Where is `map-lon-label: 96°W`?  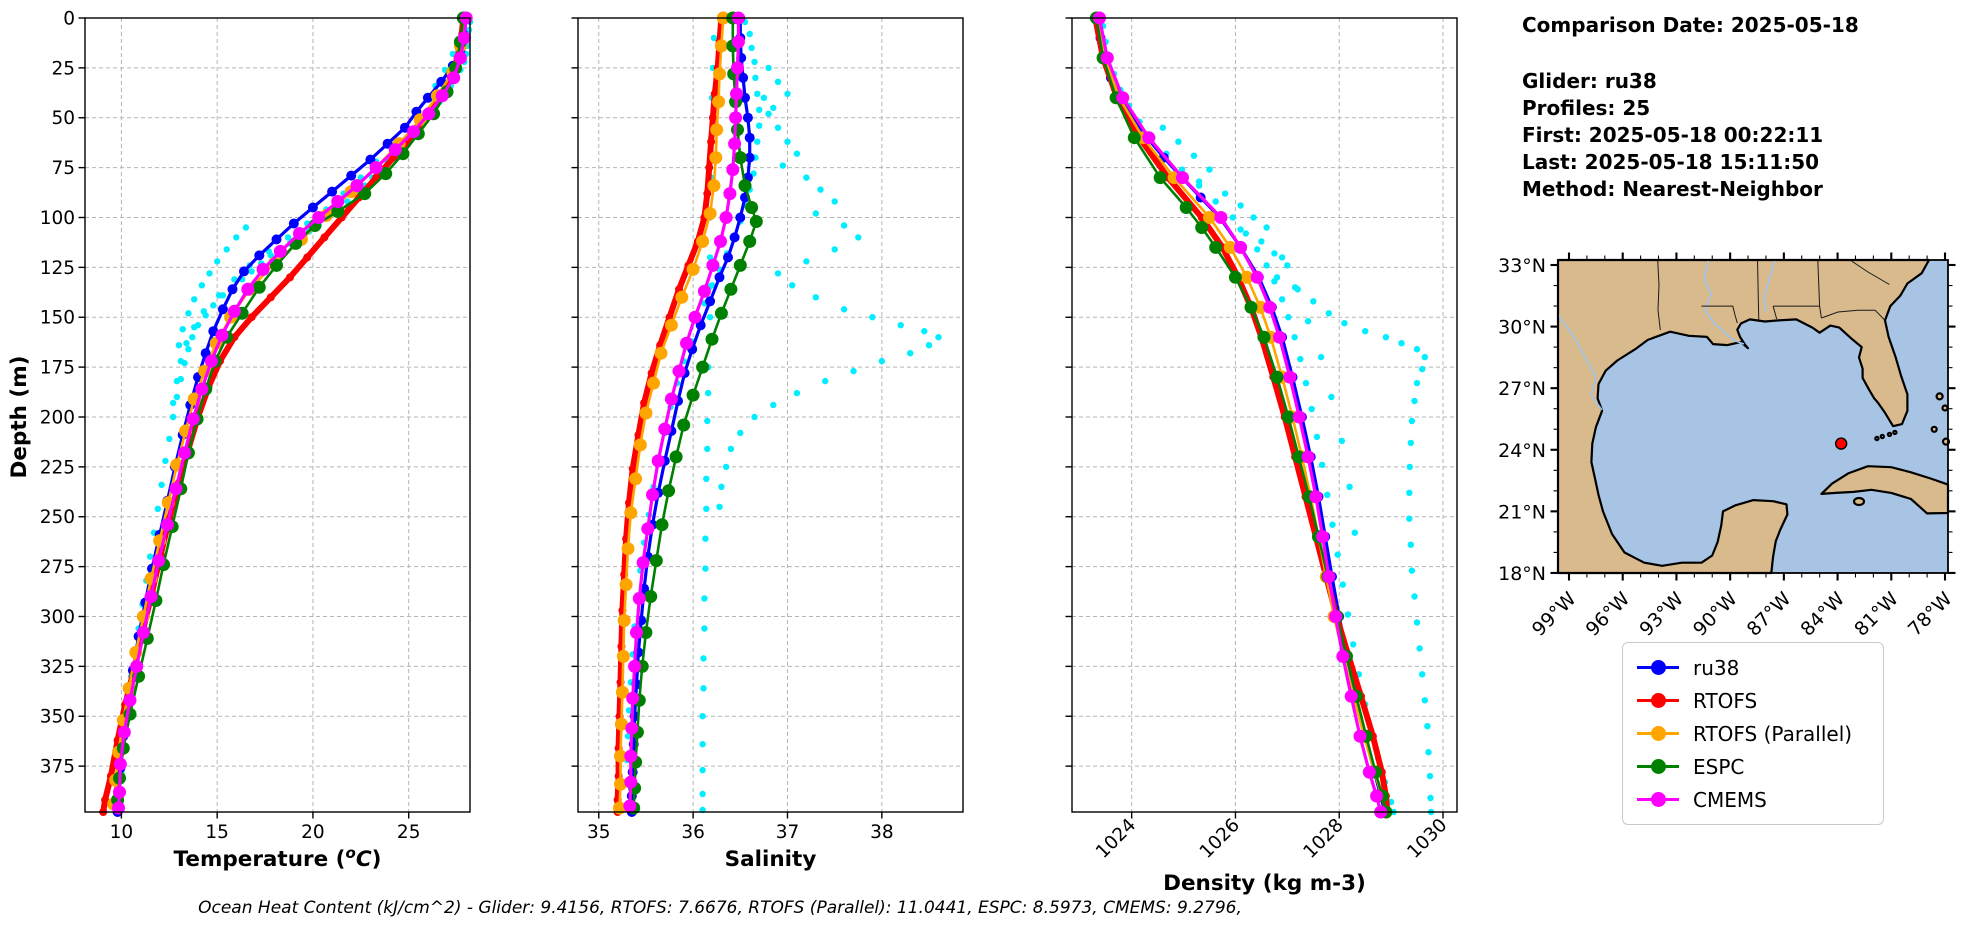 map-lon-label: 96°W is located at coordinates (1608, 614).